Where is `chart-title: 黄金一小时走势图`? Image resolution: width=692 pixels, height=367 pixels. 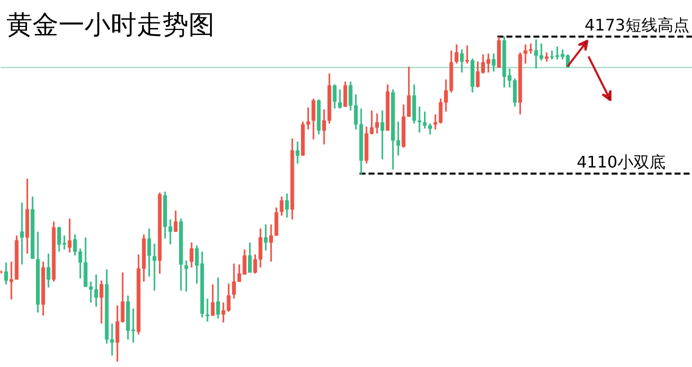 chart-title: 黄金一小时走势图 is located at coordinates (110, 25).